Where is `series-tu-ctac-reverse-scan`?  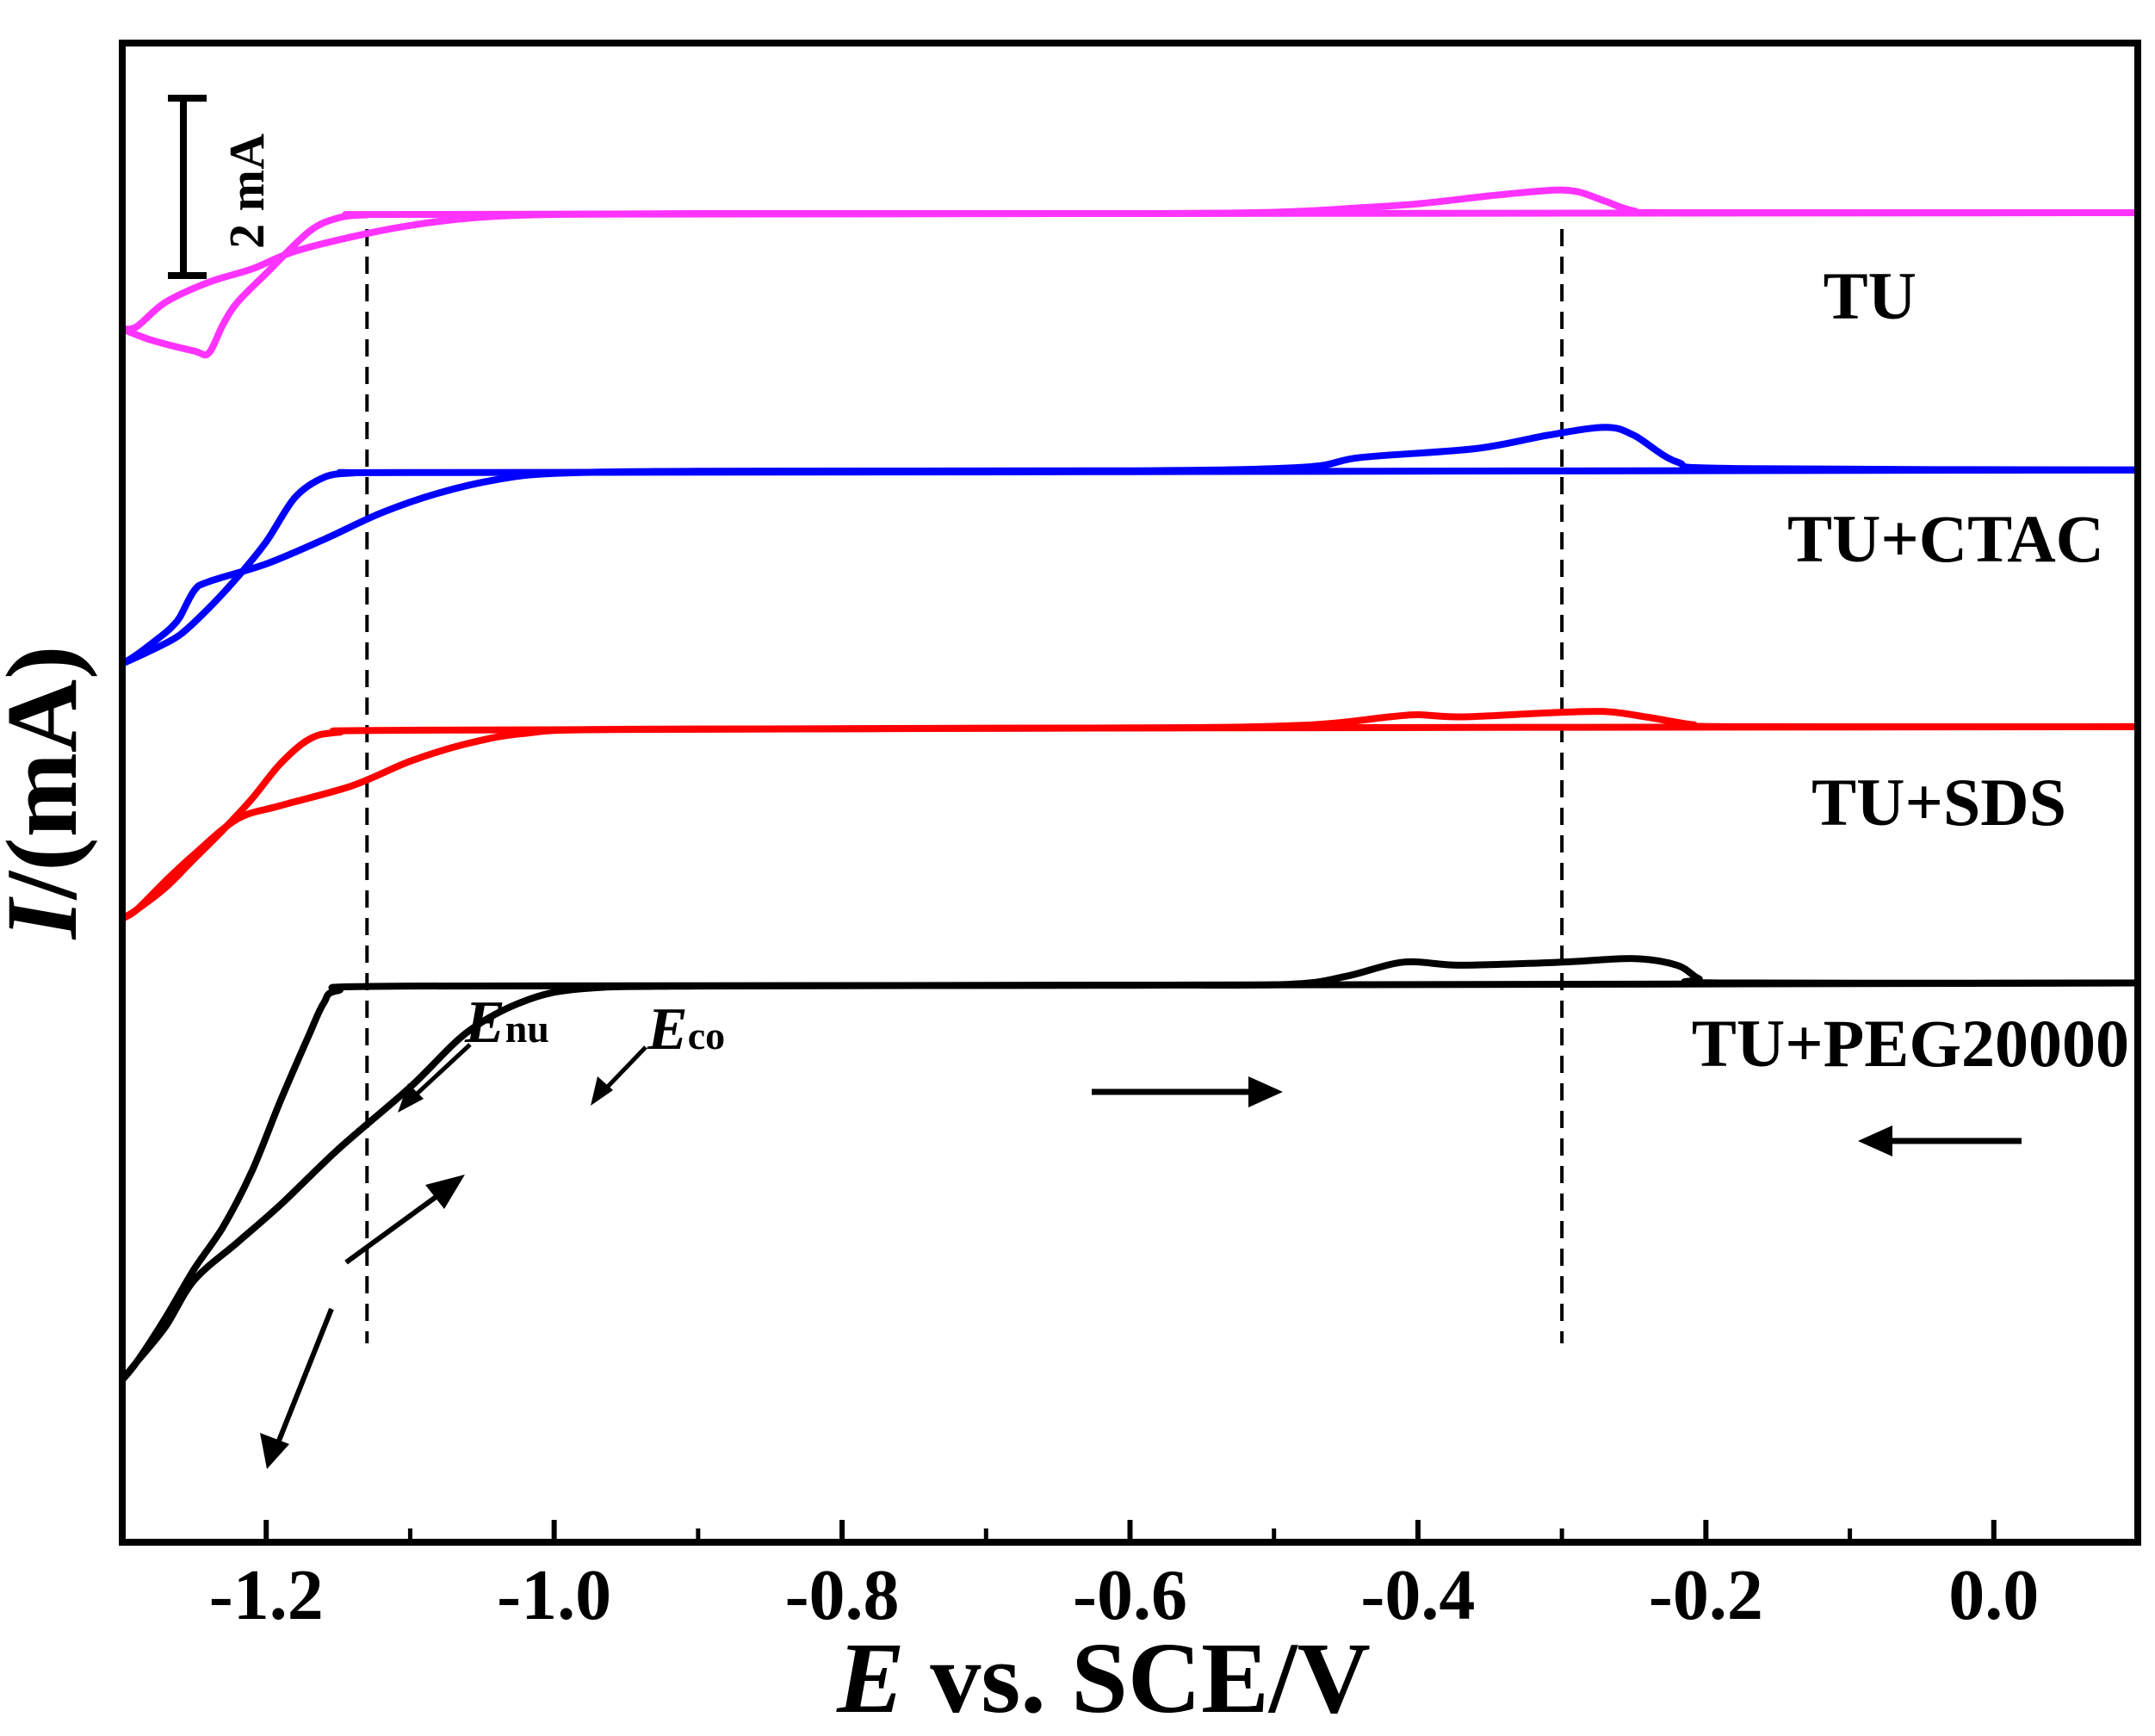 series-tu-ctac-reverse-scan is located at coordinates (1130, 566).